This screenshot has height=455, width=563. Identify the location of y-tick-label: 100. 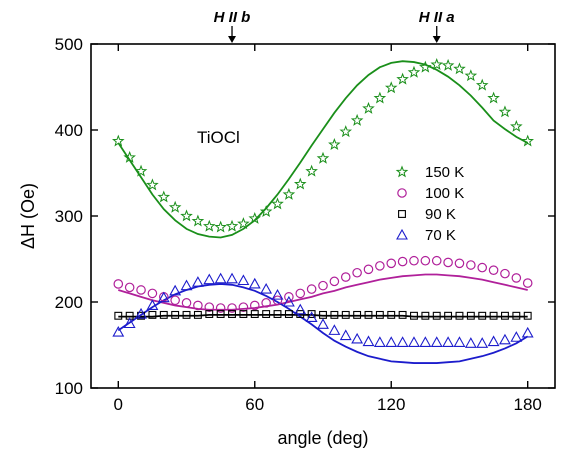
(69, 388).